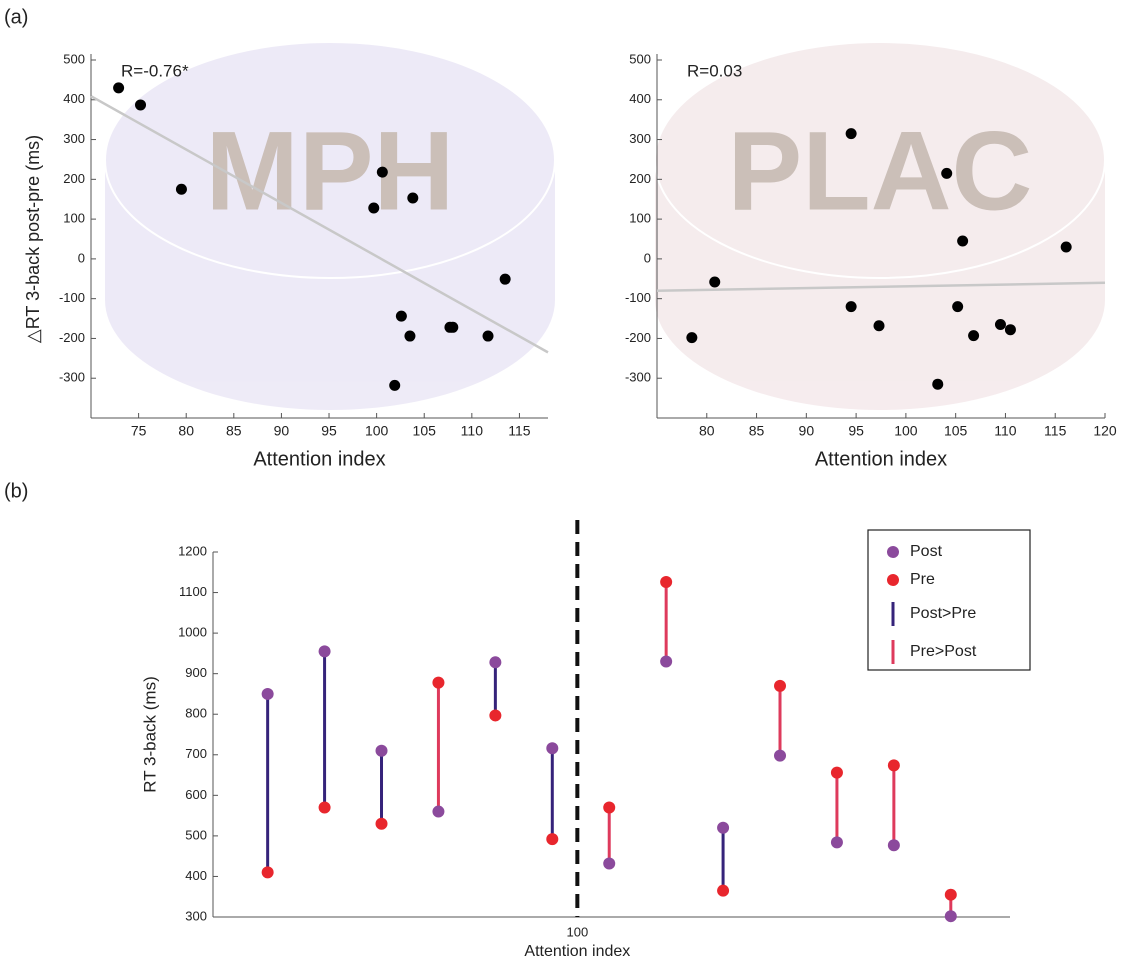 Image resolution: width=1126 pixels, height=963 pixels. I want to click on y-tick-label: 1200, so click(192, 550).